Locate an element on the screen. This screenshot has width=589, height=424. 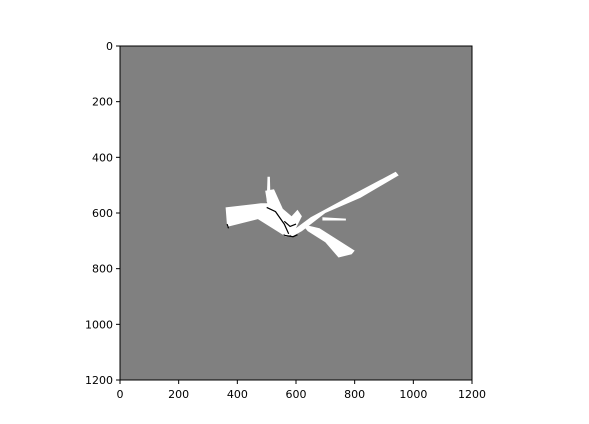
y-tick-label: 600 is located at coordinates (102, 213).